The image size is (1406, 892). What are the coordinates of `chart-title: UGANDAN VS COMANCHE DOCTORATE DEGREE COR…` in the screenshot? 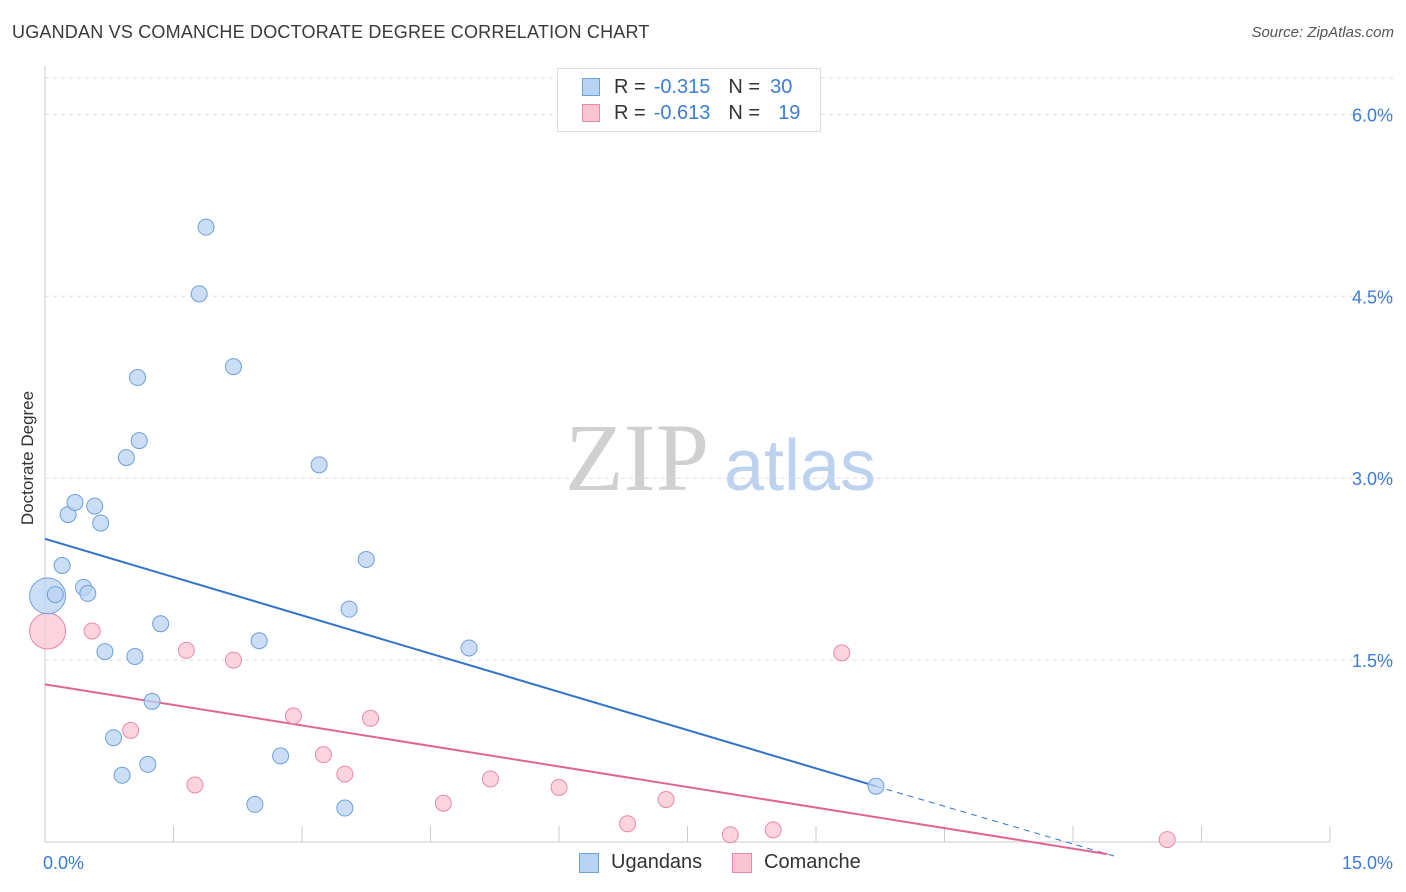 It's located at (331, 32).